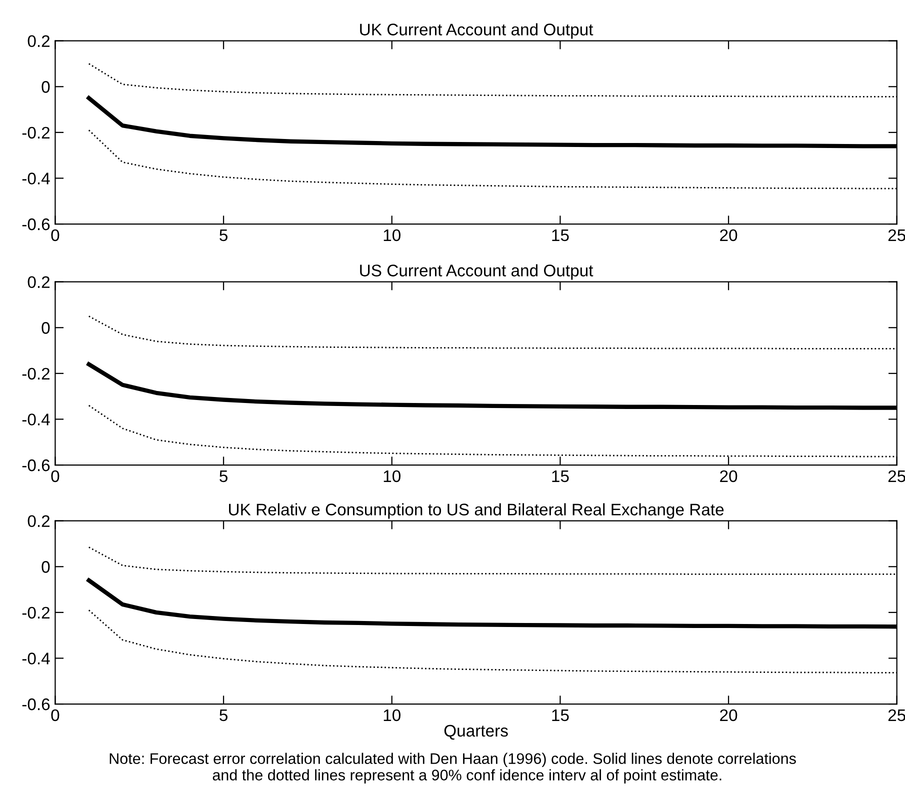 The image size is (905, 793). What do you see at coordinates (453, 768) in the screenshot?
I see `text: Note: Forecast error correlation calculated with Den Haan (1996) code. Solid lines denote correlations and the dotted lines represent a 90% conf idence interv al of point estimate.` at bounding box center [453, 768].